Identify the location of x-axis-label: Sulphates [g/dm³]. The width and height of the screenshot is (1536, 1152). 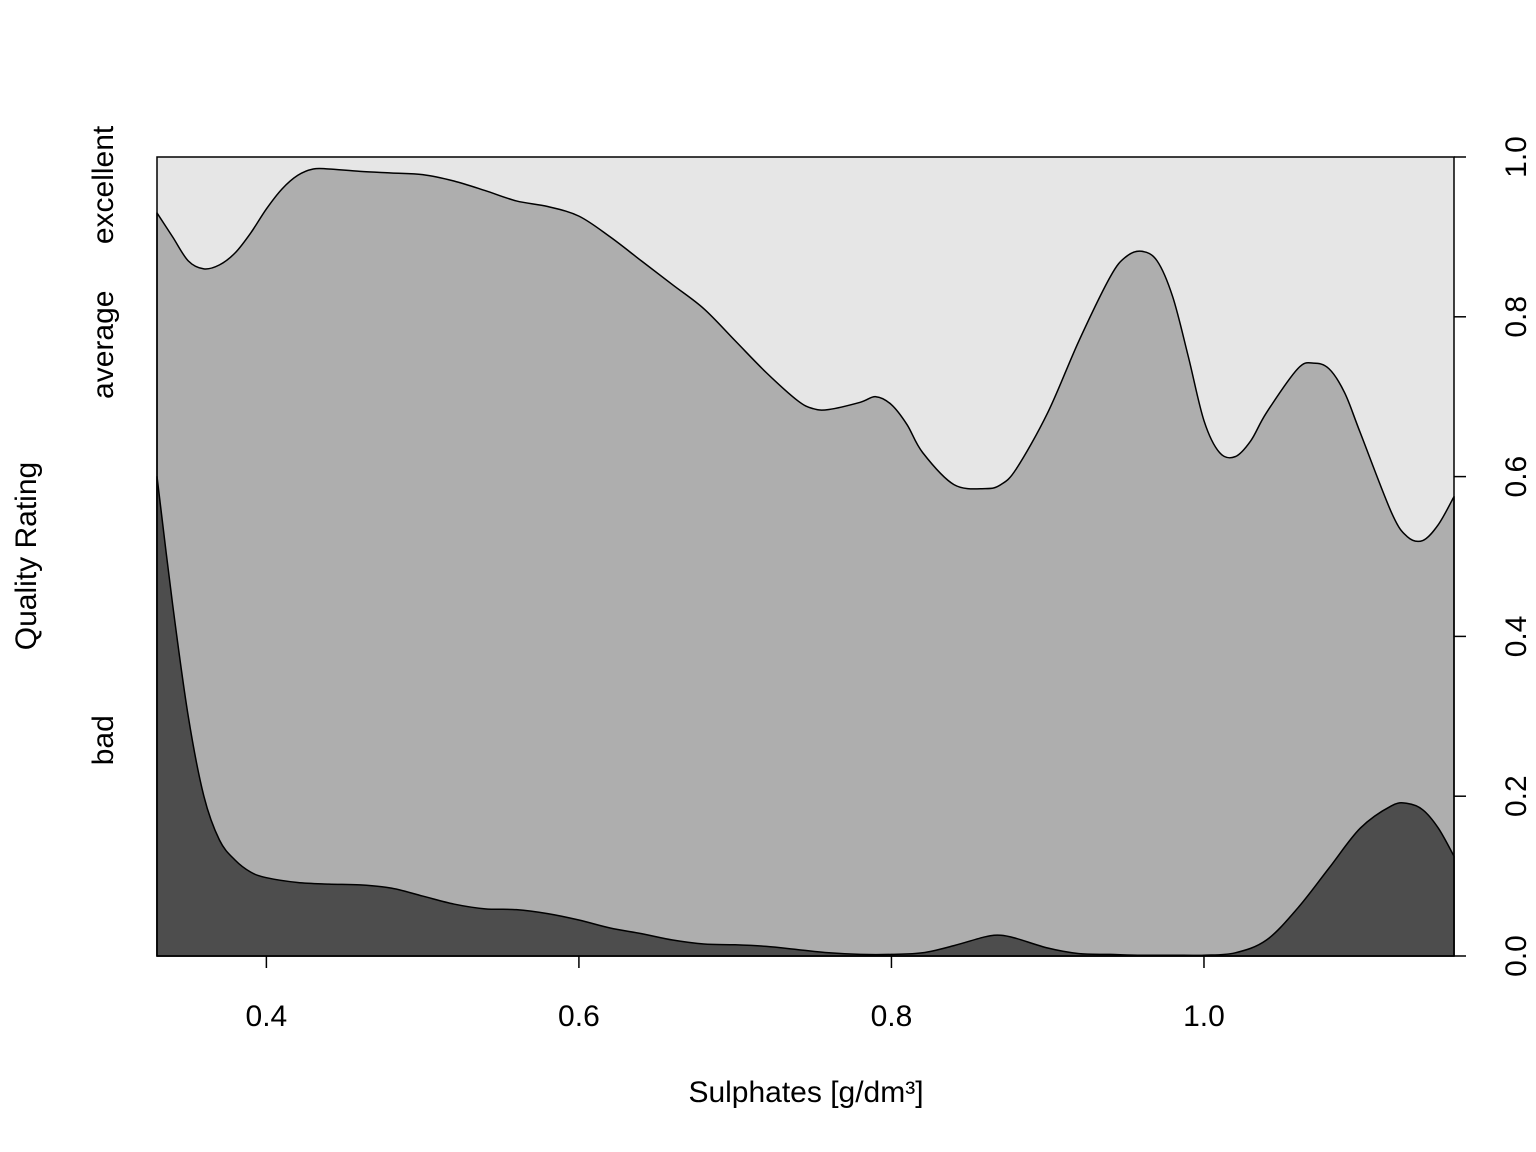
(805, 1092).